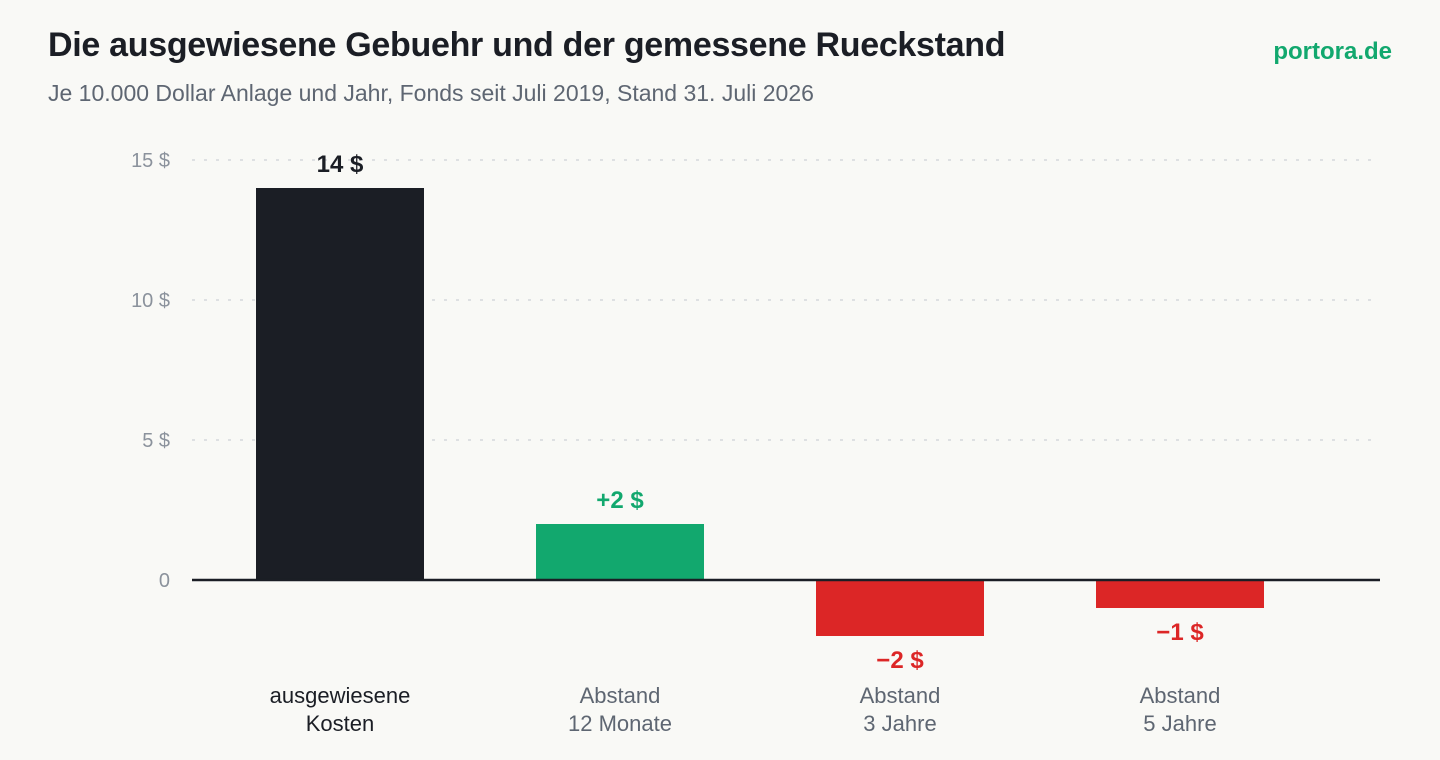 The width and height of the screenshot is (1440, 760). I want to click on y-tick-label: 15 $, so click(150, 161).